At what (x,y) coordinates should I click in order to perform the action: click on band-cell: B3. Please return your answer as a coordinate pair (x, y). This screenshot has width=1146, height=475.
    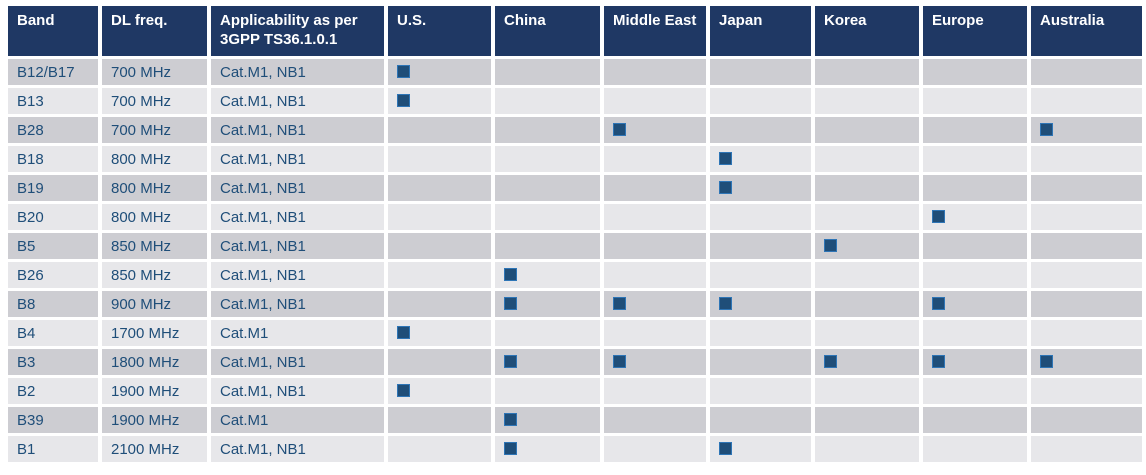
    Looking at the image, I should click on (53, 362).